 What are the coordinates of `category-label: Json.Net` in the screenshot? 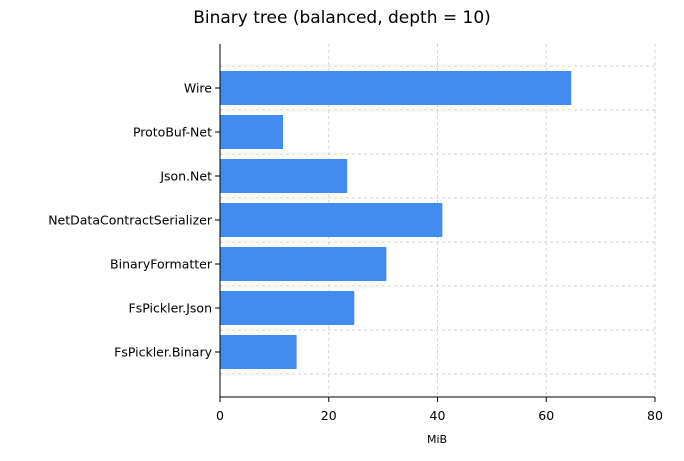 It's located at (185, 176).